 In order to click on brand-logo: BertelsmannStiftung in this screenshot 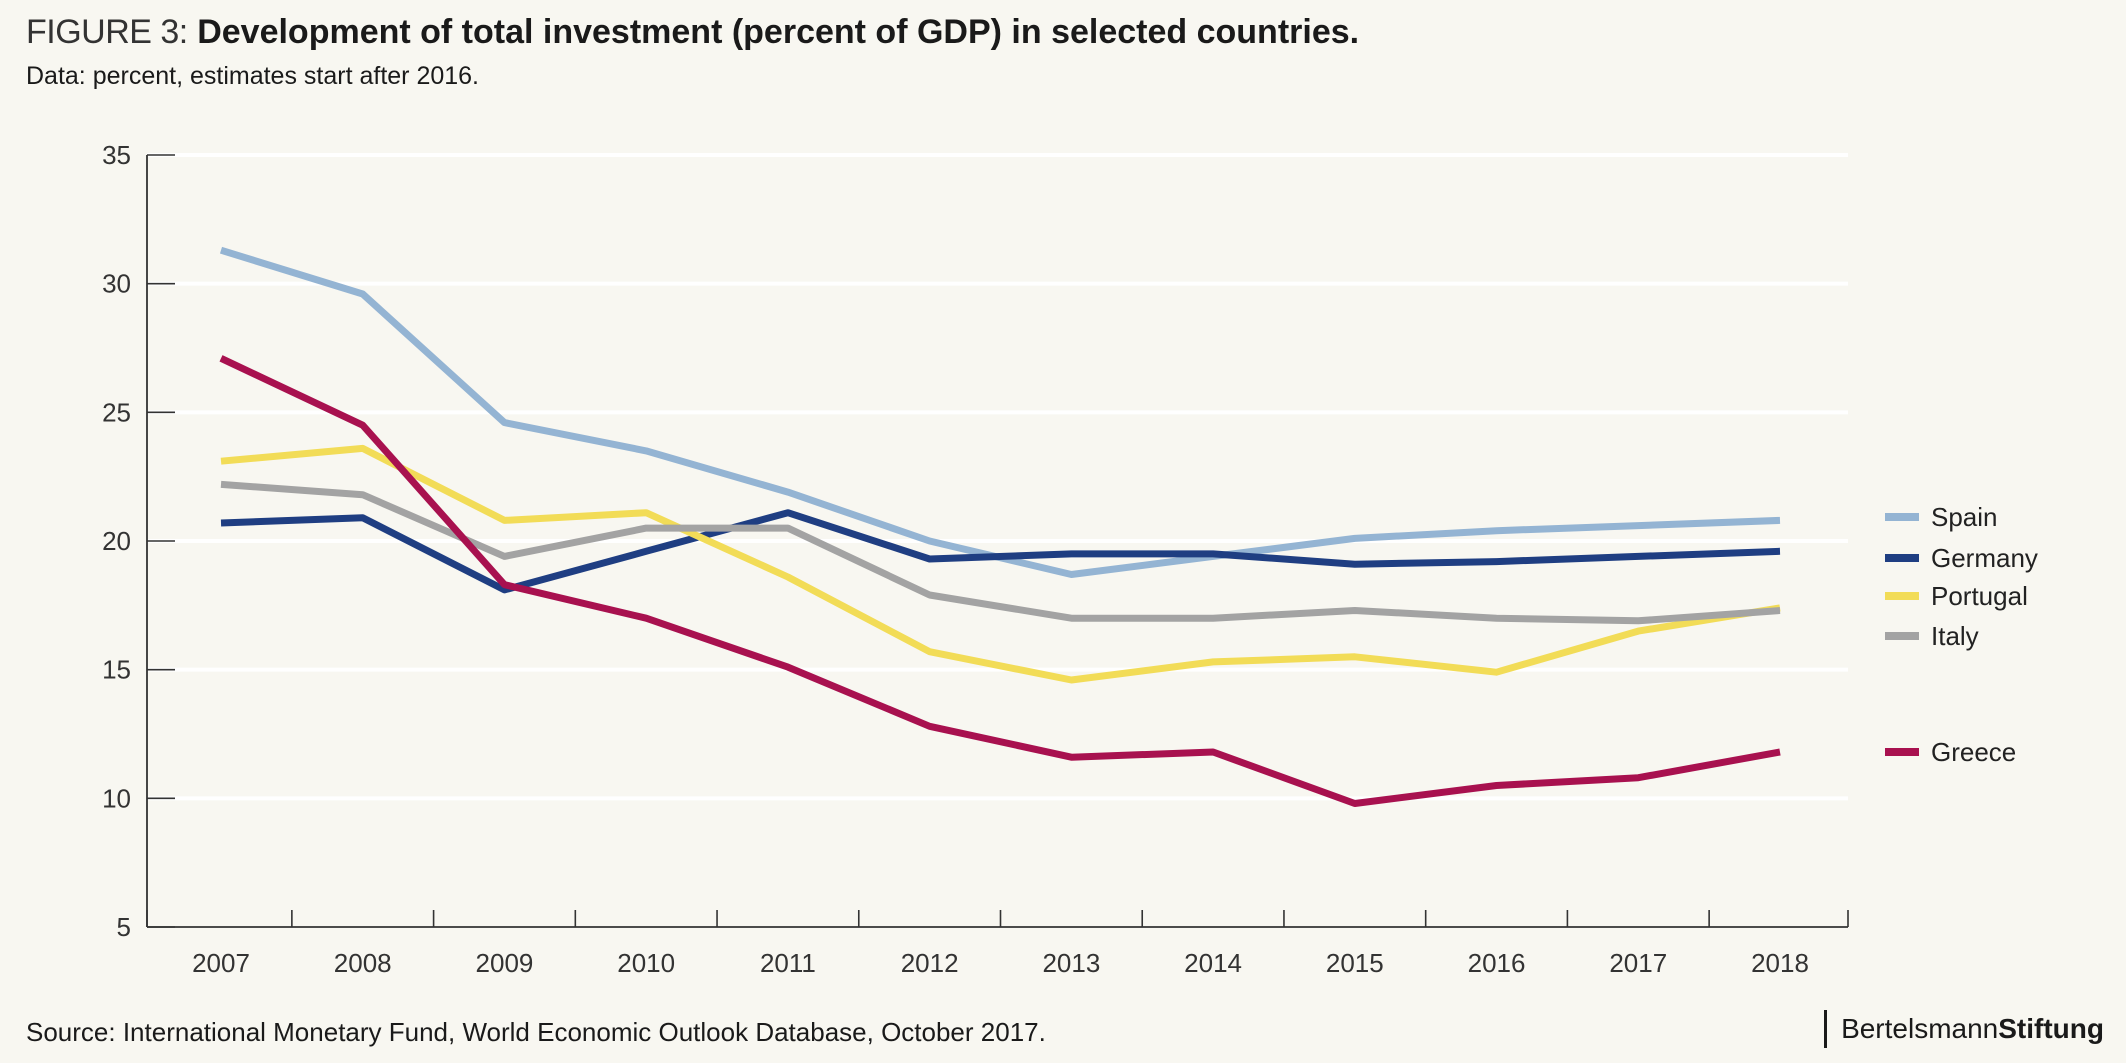, I will do `click(1964, 1029)`.